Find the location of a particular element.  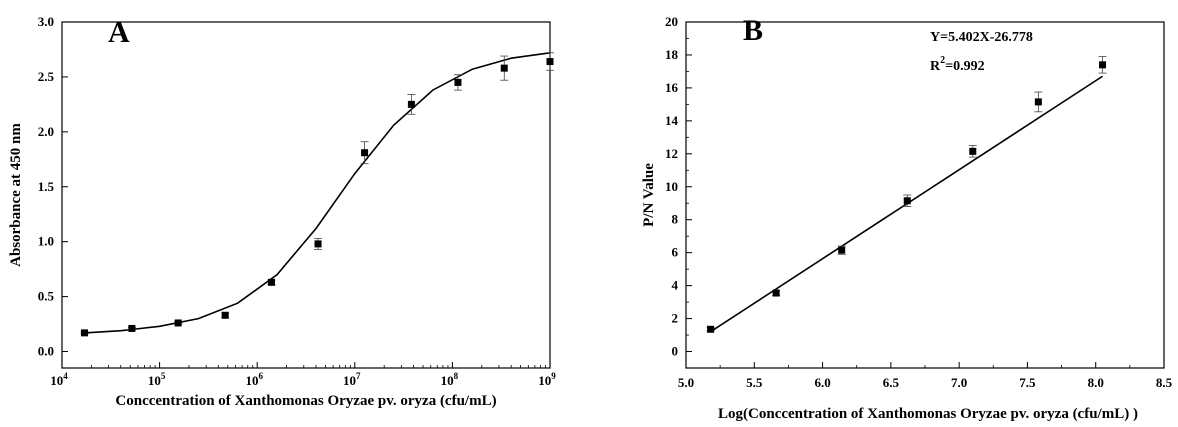

chart-b-x-tick-label: 6.5 is located at coordinates (891, 382).